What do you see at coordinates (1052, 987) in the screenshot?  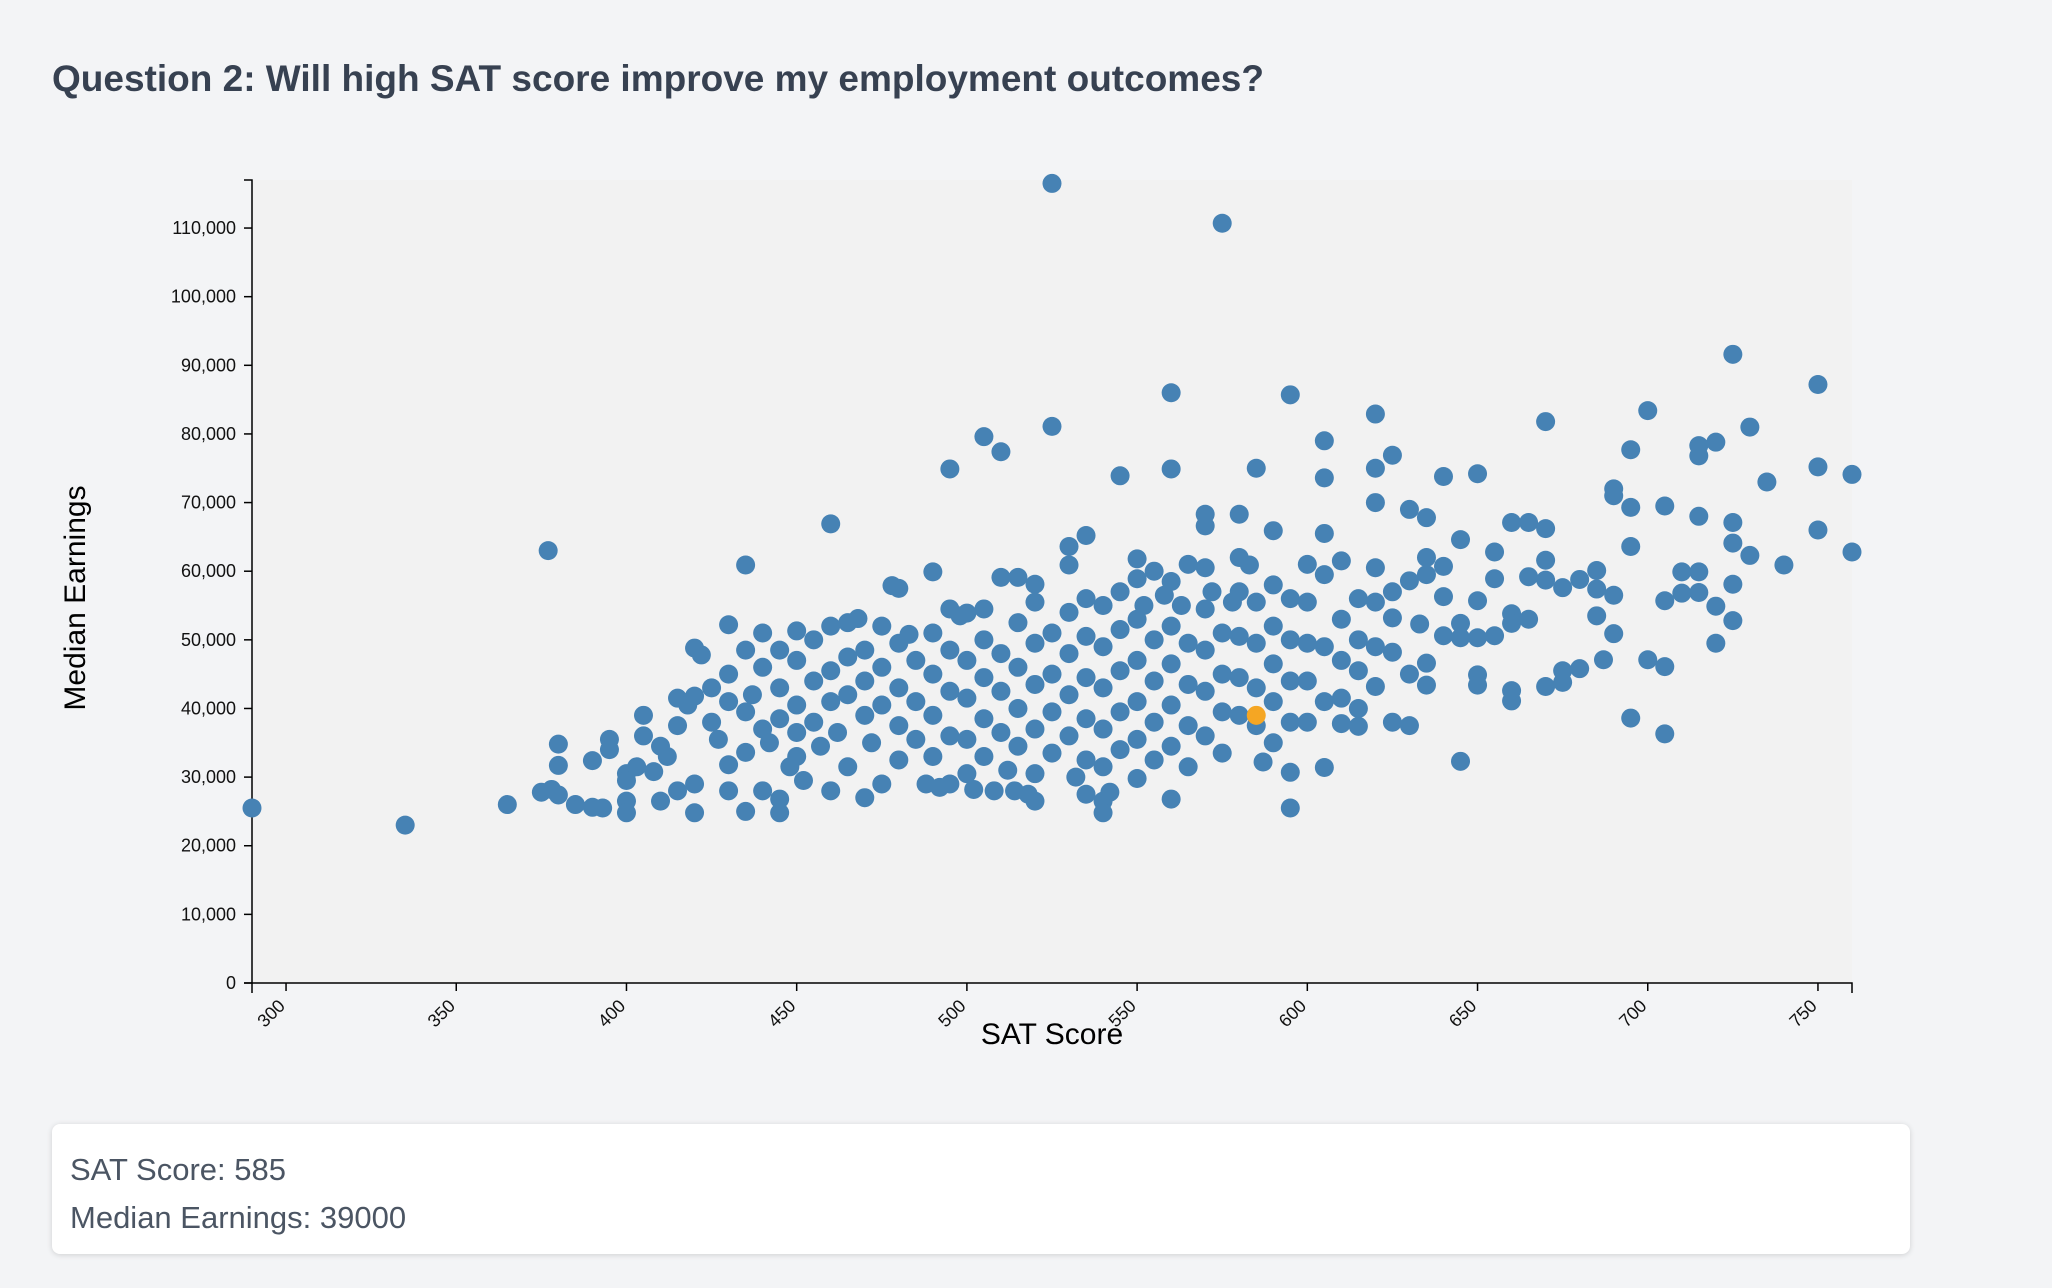 I see `x-axis-line` at bounding box center [1052, 987].